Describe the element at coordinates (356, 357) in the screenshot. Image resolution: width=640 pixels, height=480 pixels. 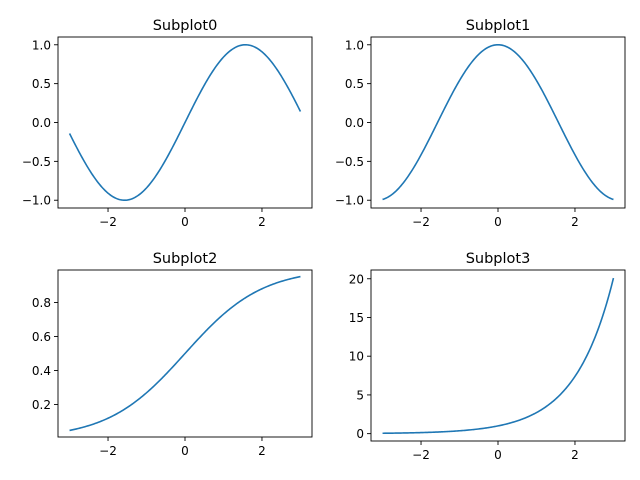
I see `y-tick-label: 10` at that location.